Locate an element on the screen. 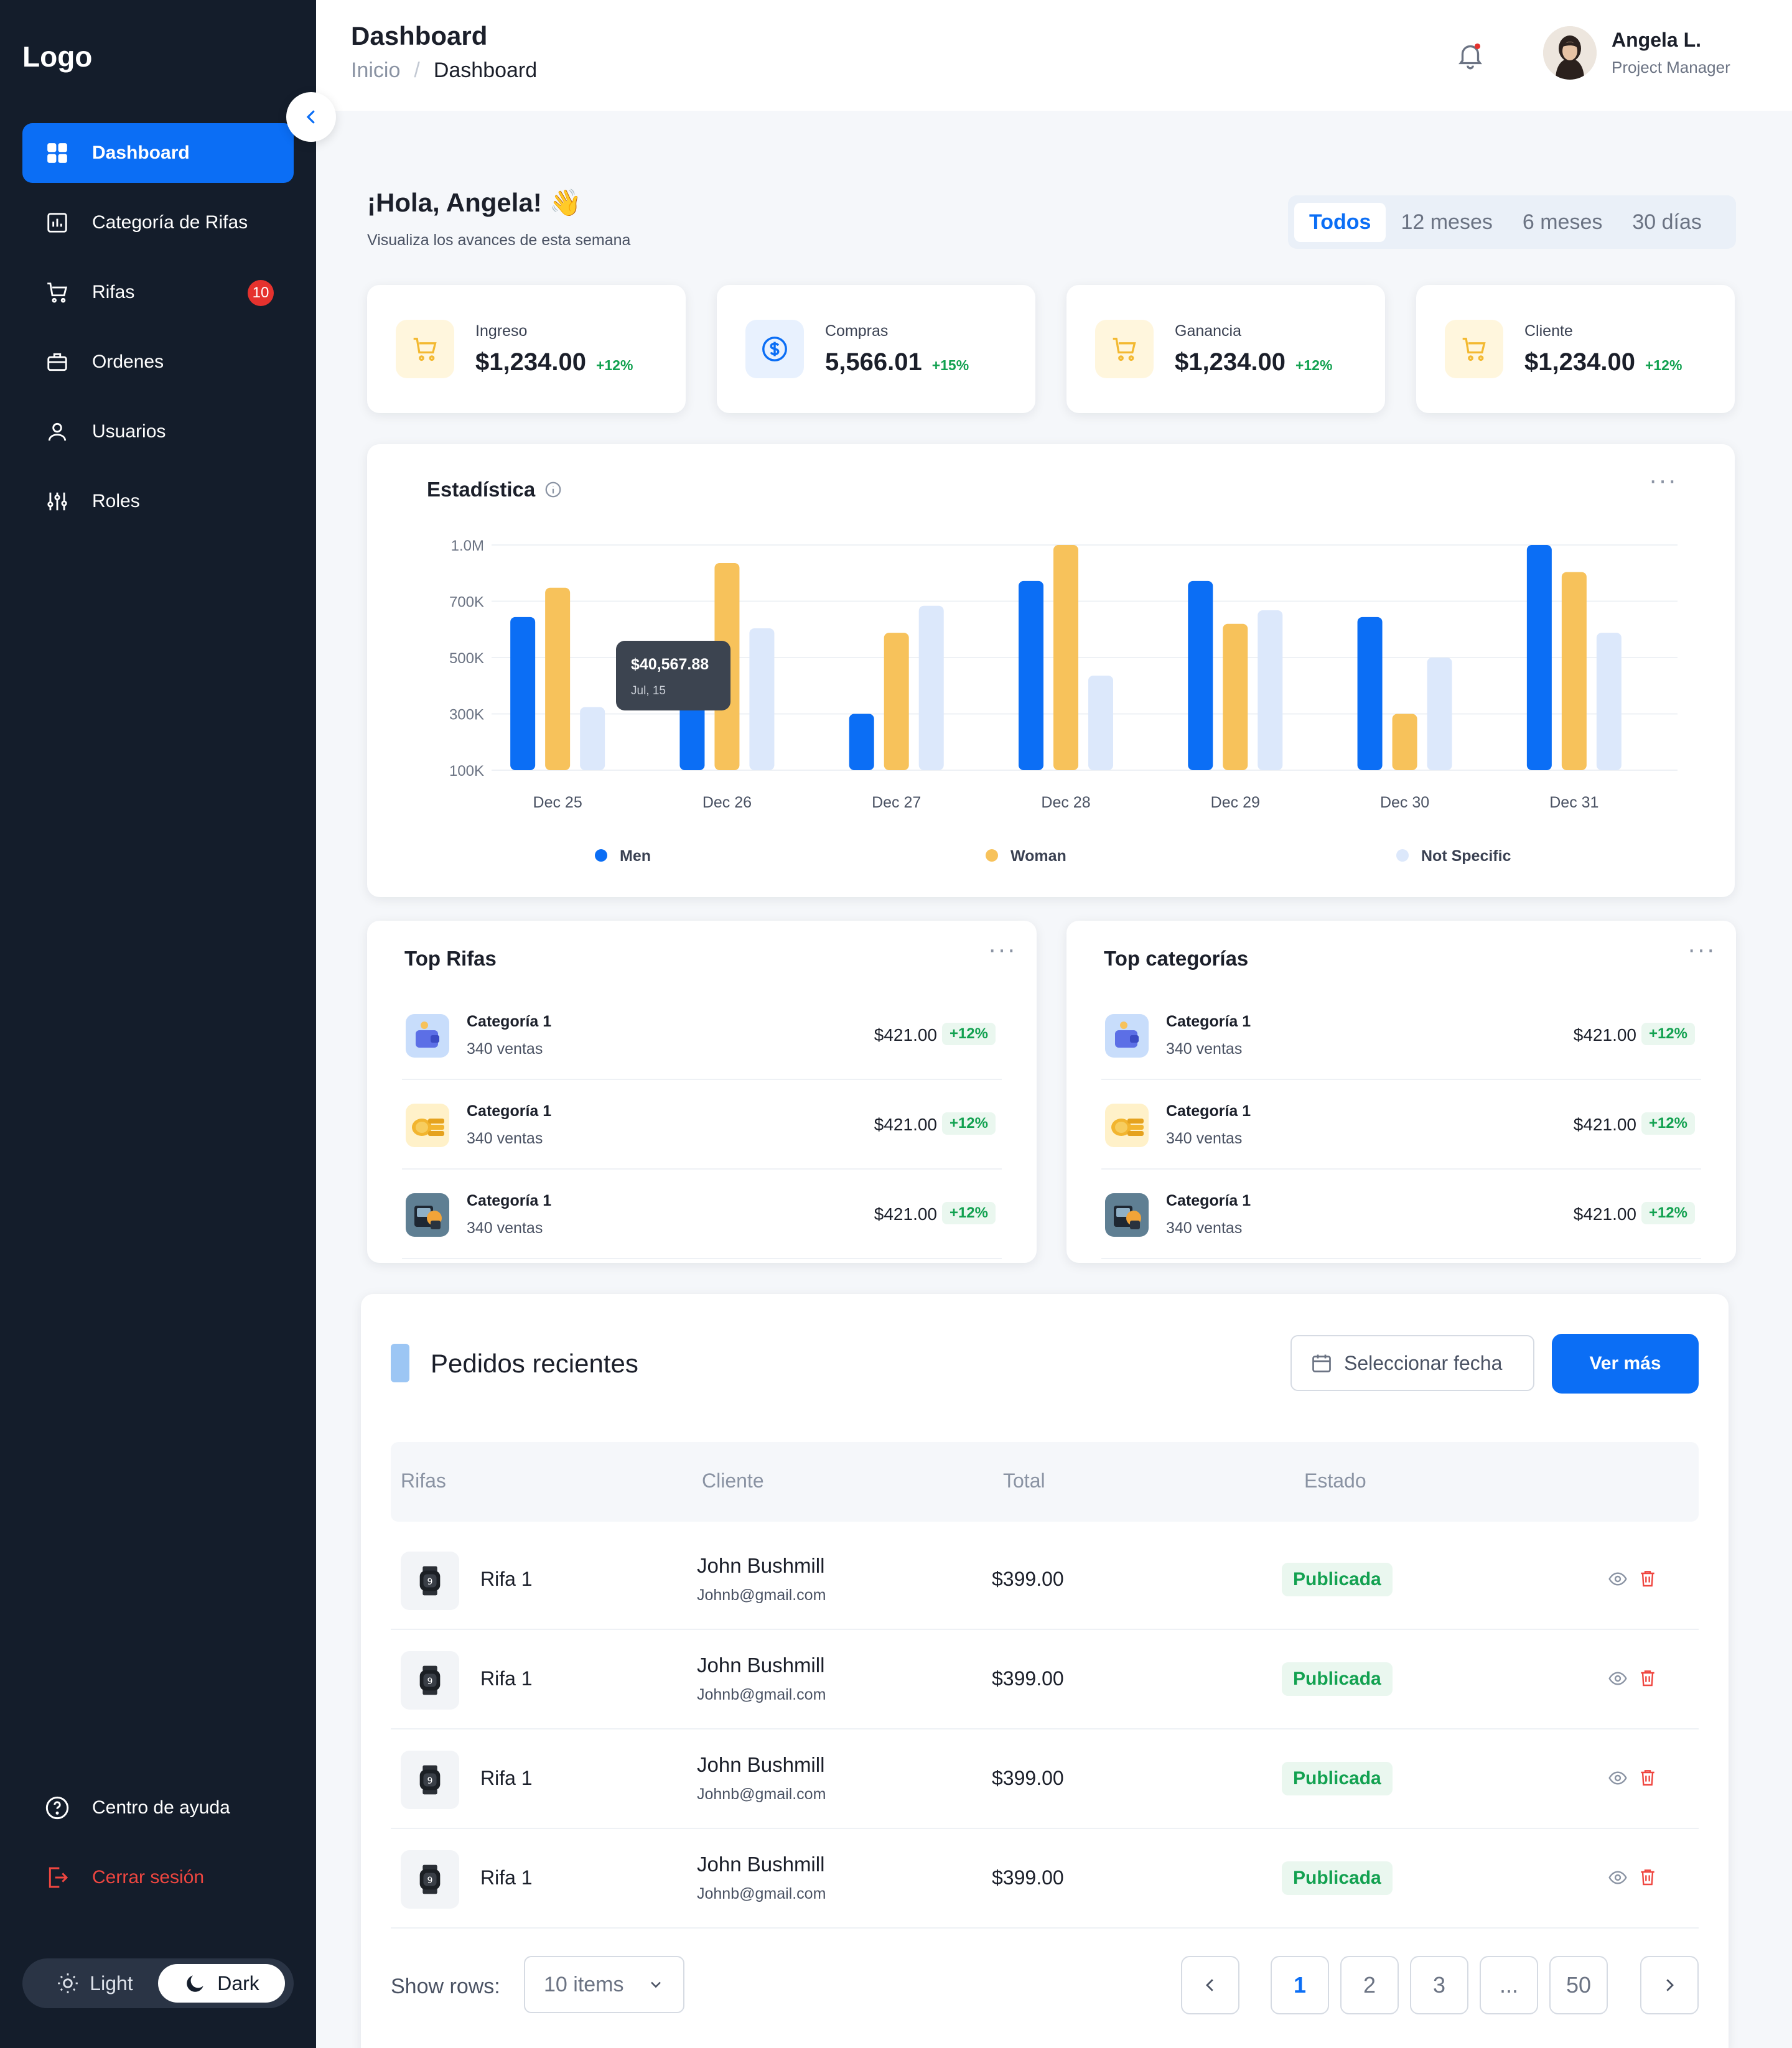 This screenshot has height=2048, width=1792. pagination-page-3: 3 is located at coordinates (1439, 1985).